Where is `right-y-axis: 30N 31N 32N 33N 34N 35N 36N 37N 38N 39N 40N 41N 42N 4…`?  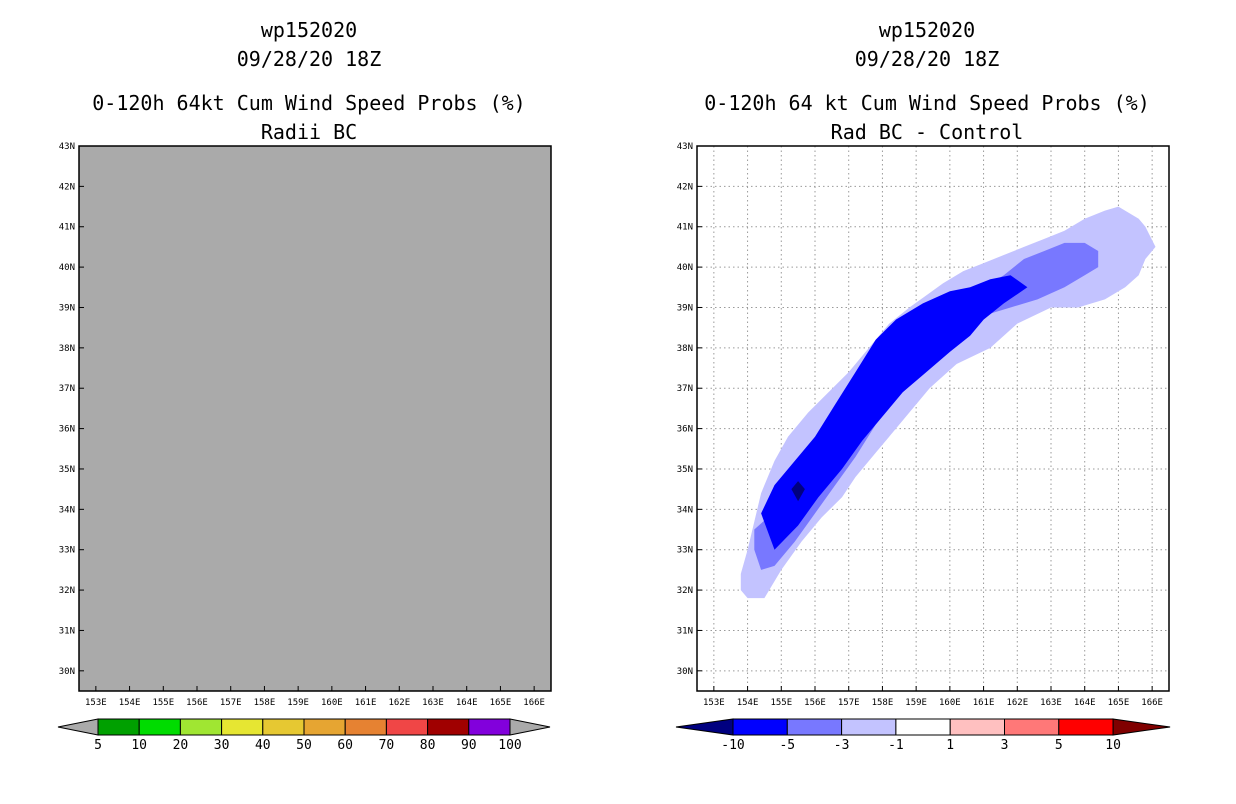
right-y-axis: 30N 31N 32N 33N 34N 35N 36N 37N 38N 39N 40N 41N 42N 4… is located at coordinates (689, 409).